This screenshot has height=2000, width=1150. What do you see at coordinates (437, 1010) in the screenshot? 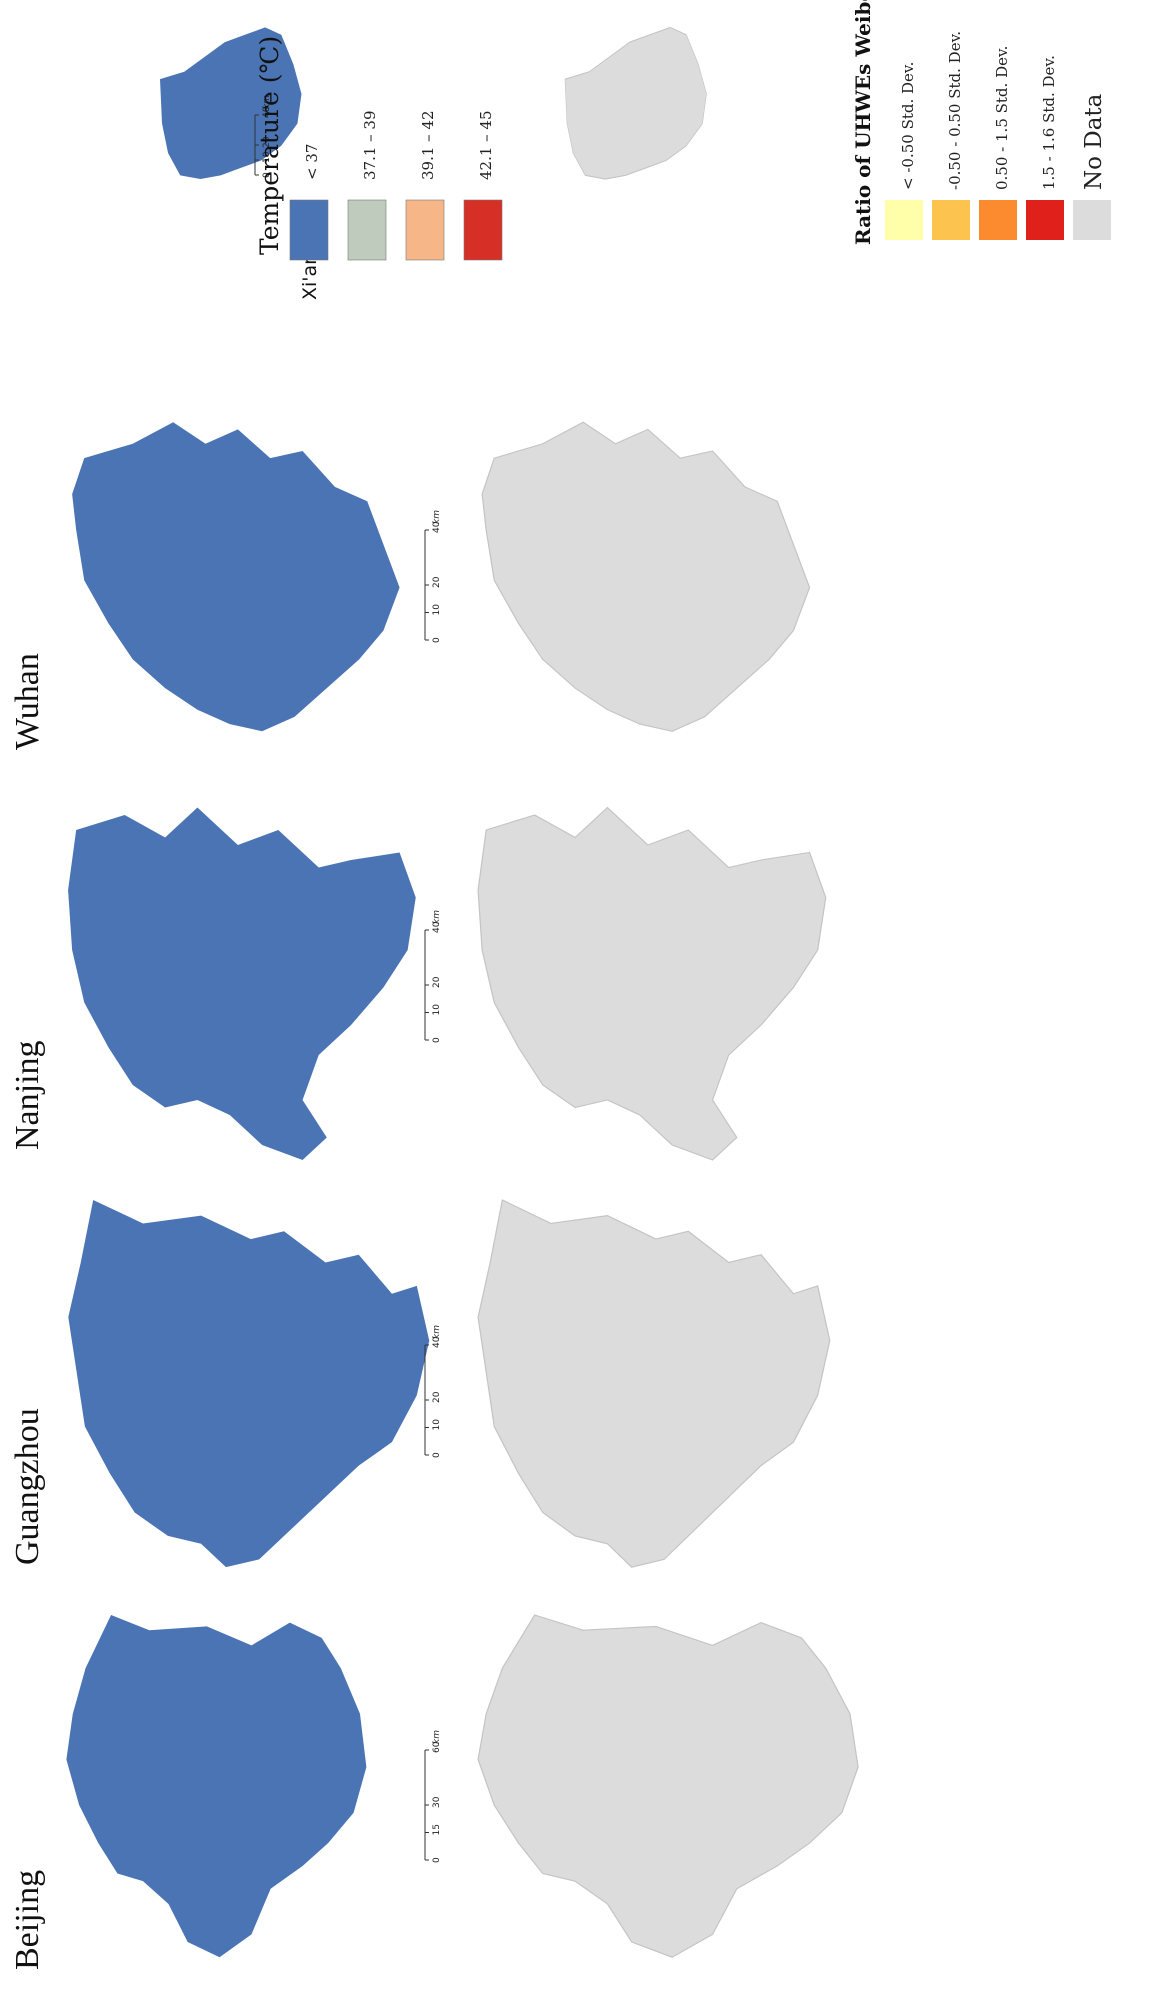
I see `nanjing-scale-tick-label: 10` at bounding box center [437, 1010].